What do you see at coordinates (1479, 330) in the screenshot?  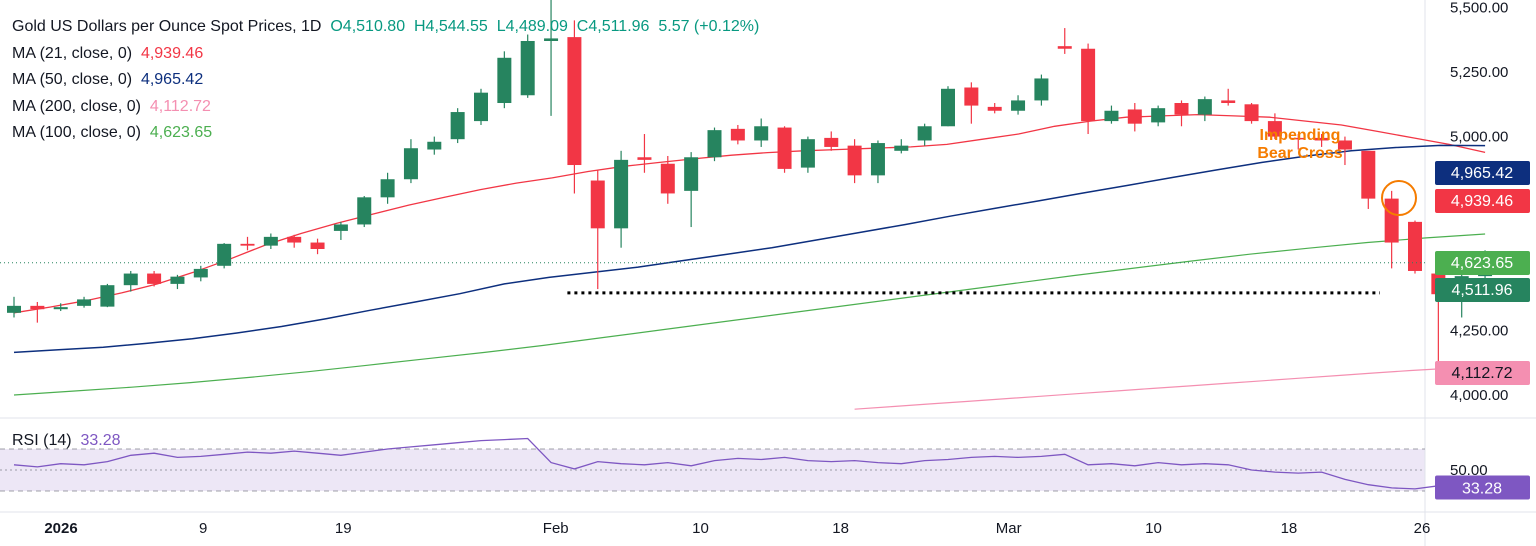 I see `y-tick-label: 4,250.00` at bounding box center [1479, 330].